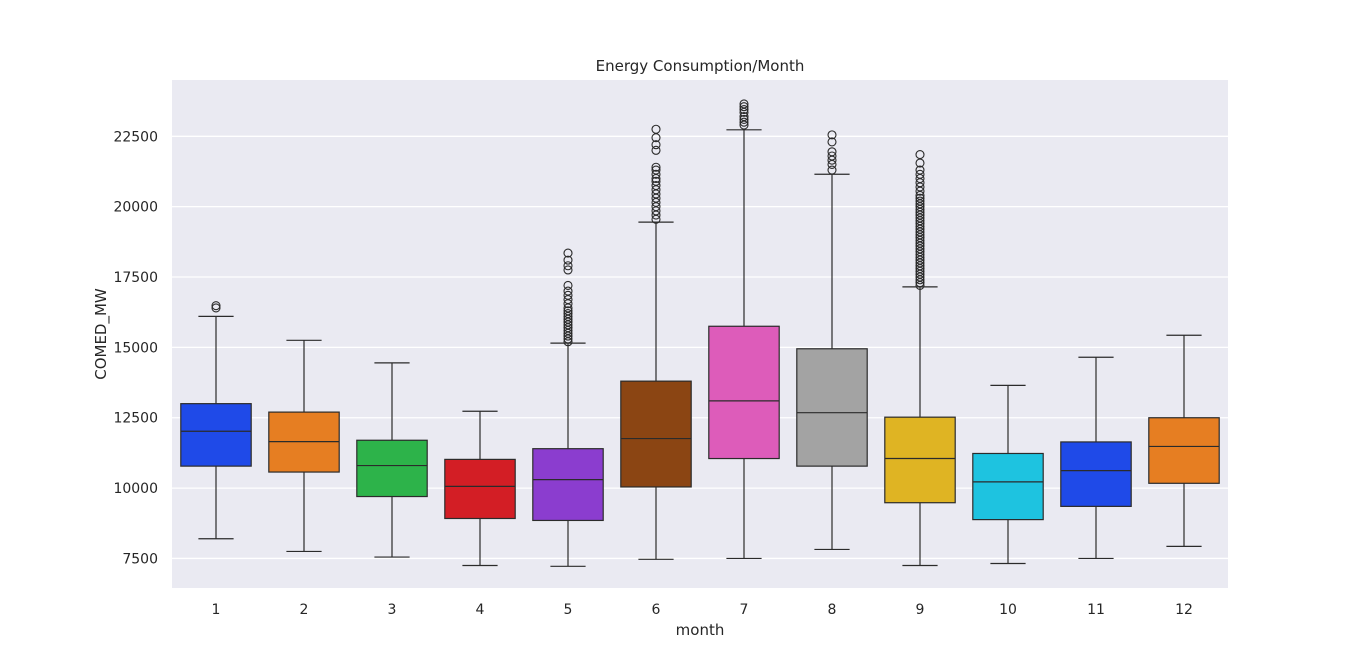 The image size is (1366, 663). I want to click on x-axis-label: month, so click(700, 630).